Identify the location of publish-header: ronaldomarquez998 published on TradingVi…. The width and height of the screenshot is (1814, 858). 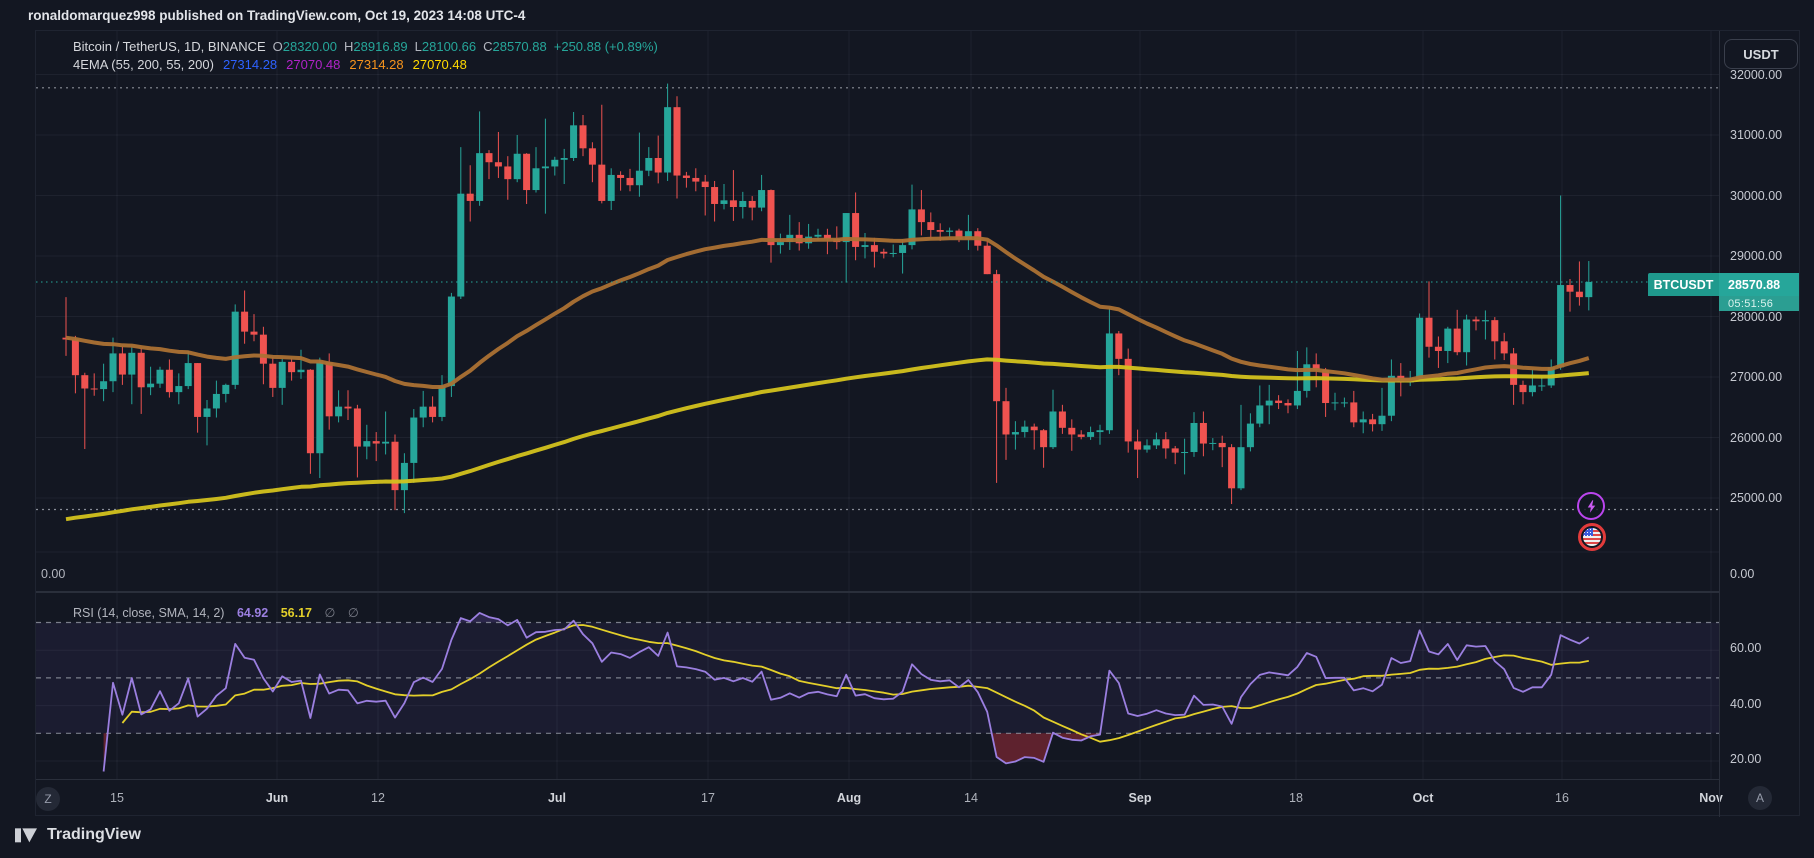
(907, 15).